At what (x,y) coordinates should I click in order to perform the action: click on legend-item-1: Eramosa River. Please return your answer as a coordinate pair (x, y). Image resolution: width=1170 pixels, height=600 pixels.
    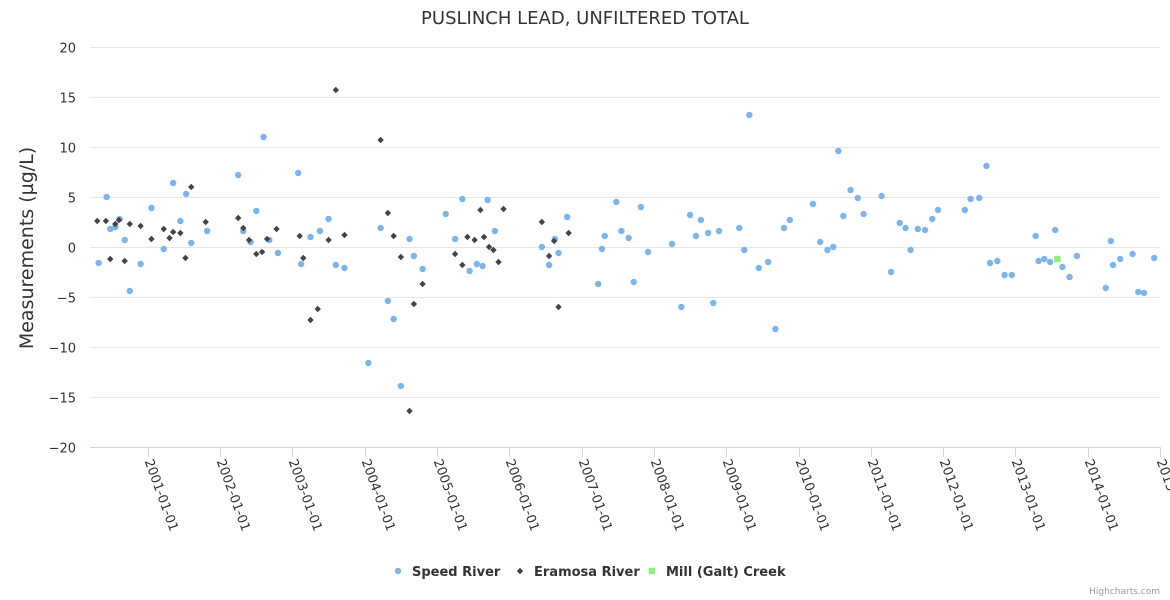
    Looking at the image, I should click on (578, 572).